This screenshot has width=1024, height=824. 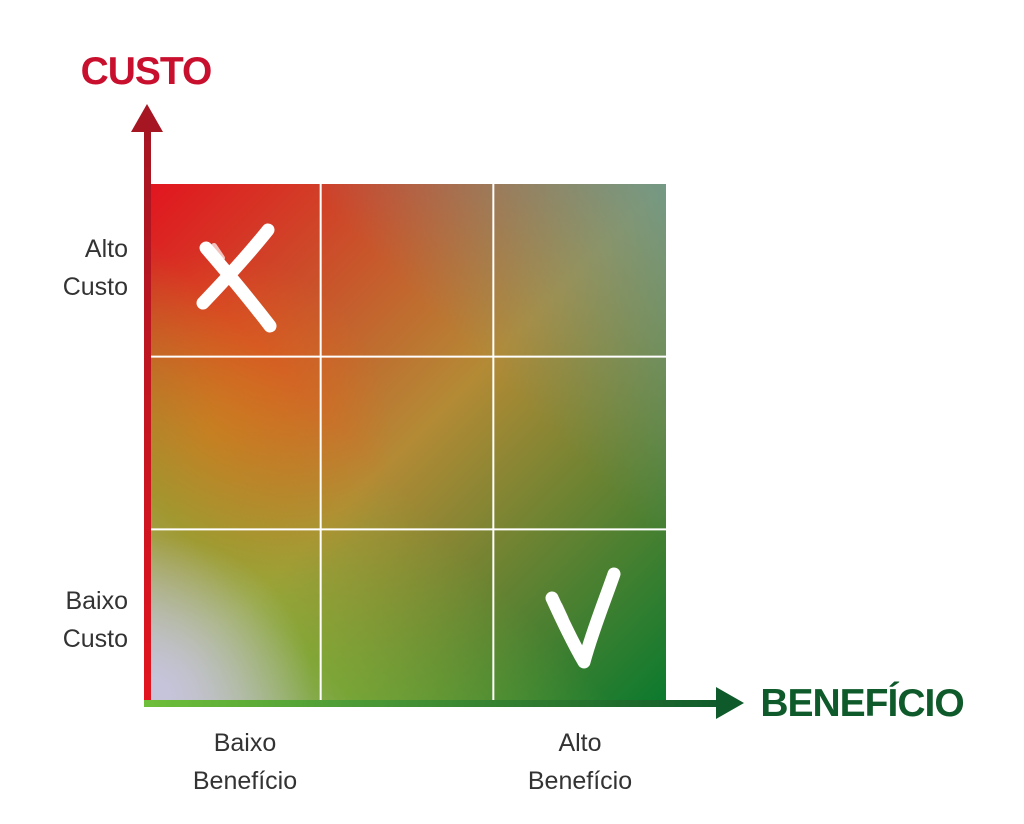 What do you see at coordinates (245, 743) in the screenshot?
I see `x-tick-label: Baixo` at bounding box center [245, 743].